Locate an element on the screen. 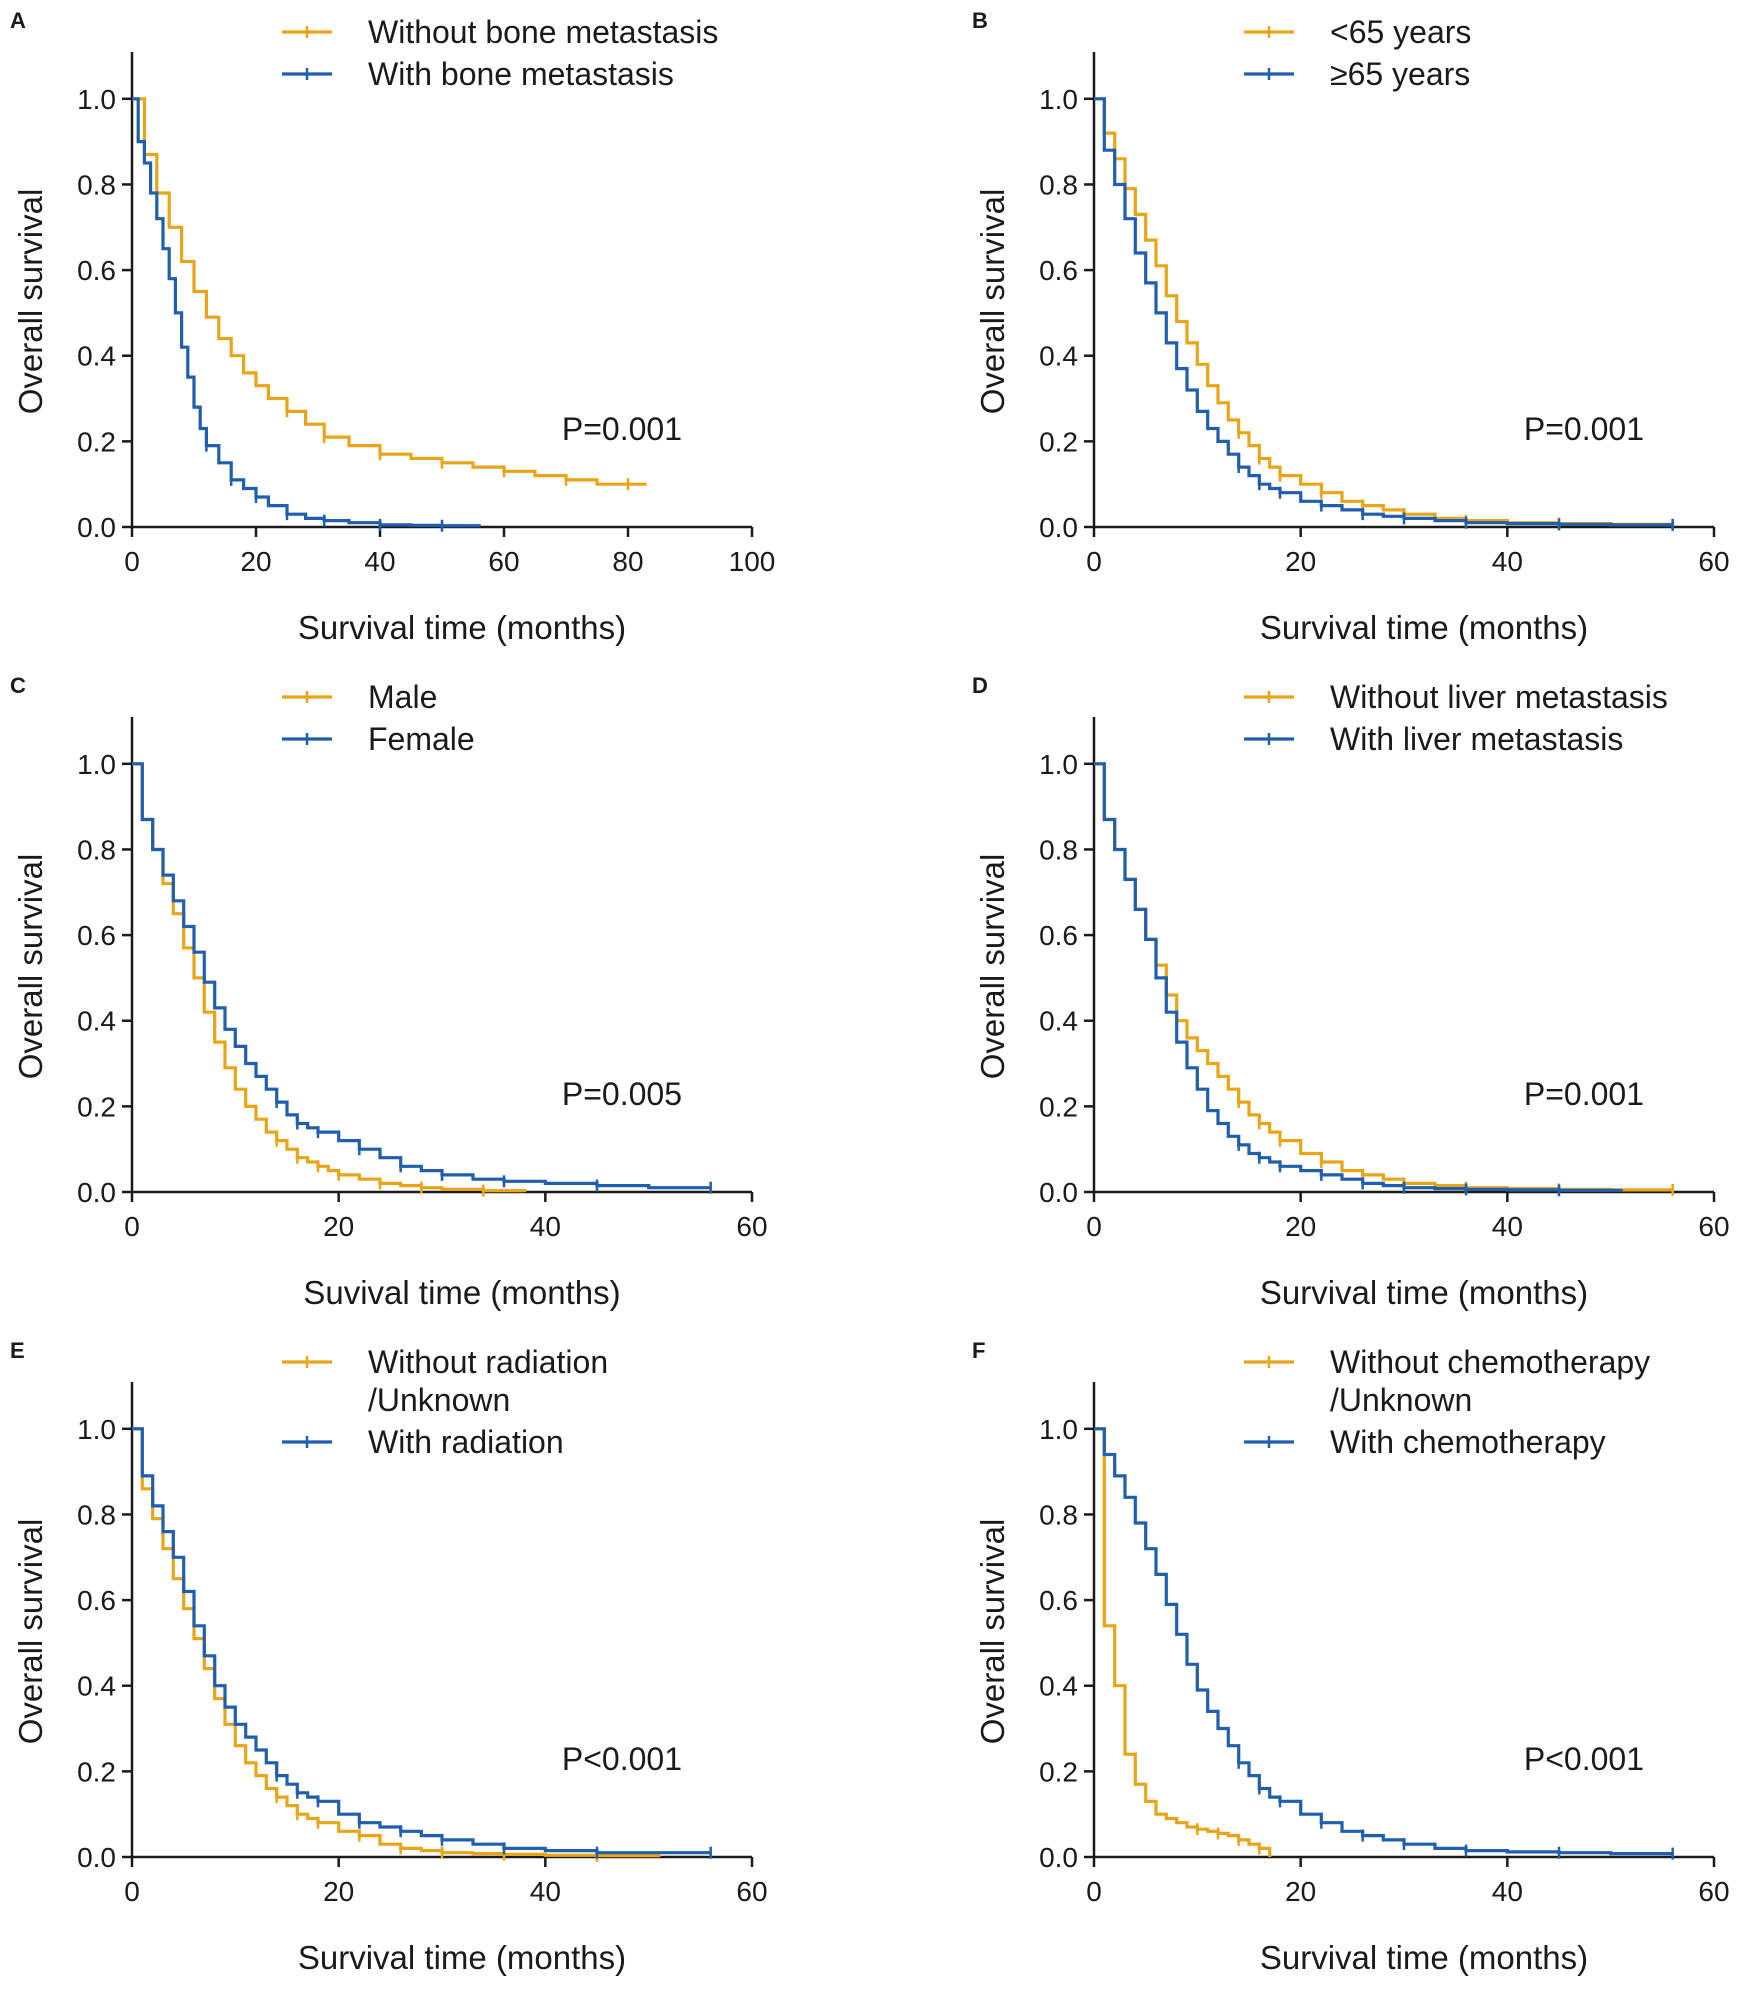 The height and width of the screenshot is (1995, 1739). legend-item-1: With radiation is located at coordinates (423, 1442).